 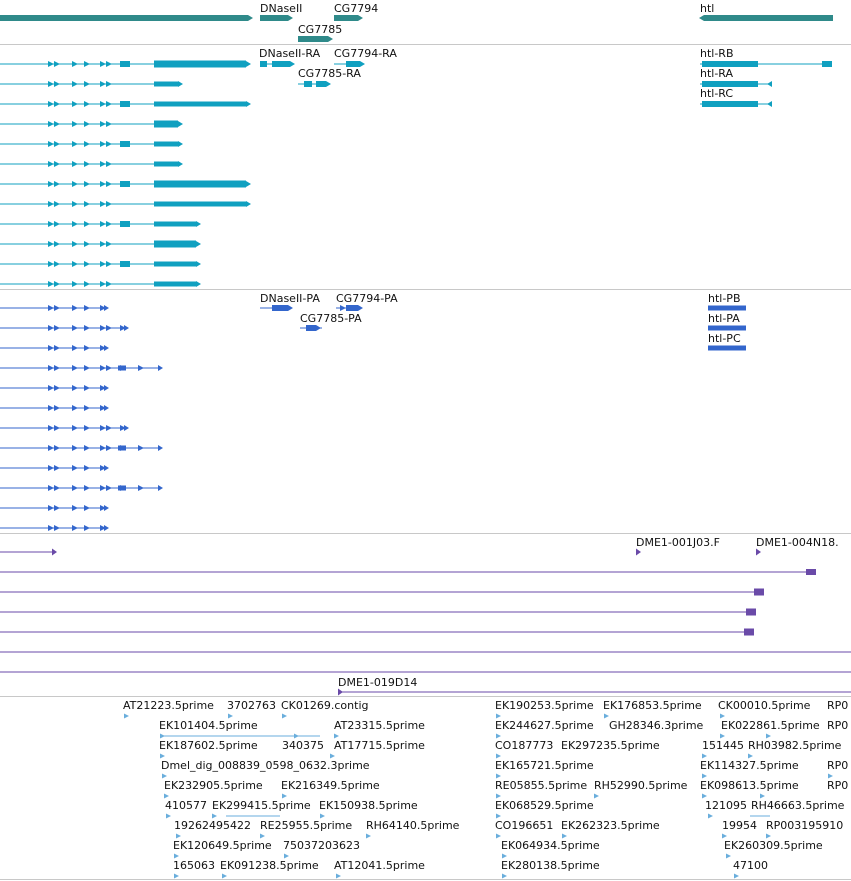 I want to click on est-label: RH64140.5prime, so click(x=413, y=825).